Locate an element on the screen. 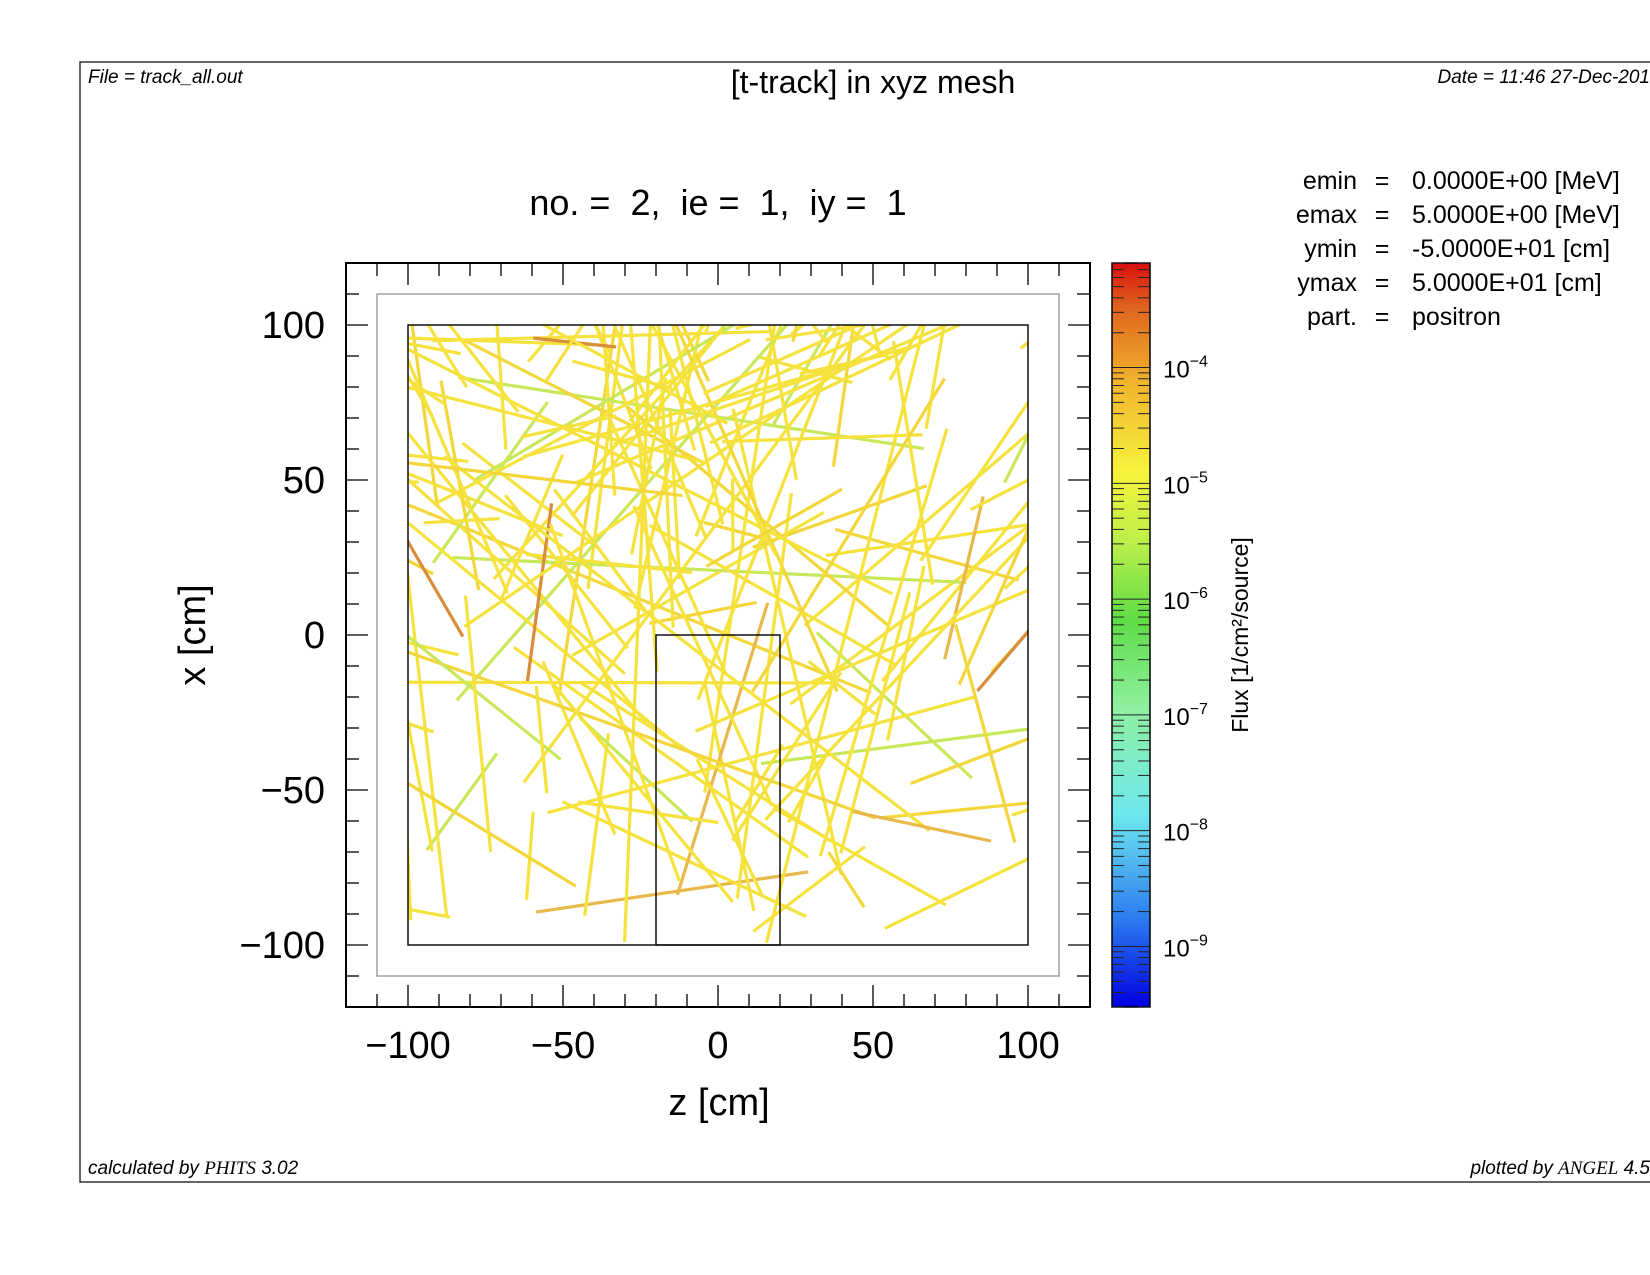 This screenshot has width=1650, height=1275. x-tick-label: −100 is located at coordinates (408, 1046).